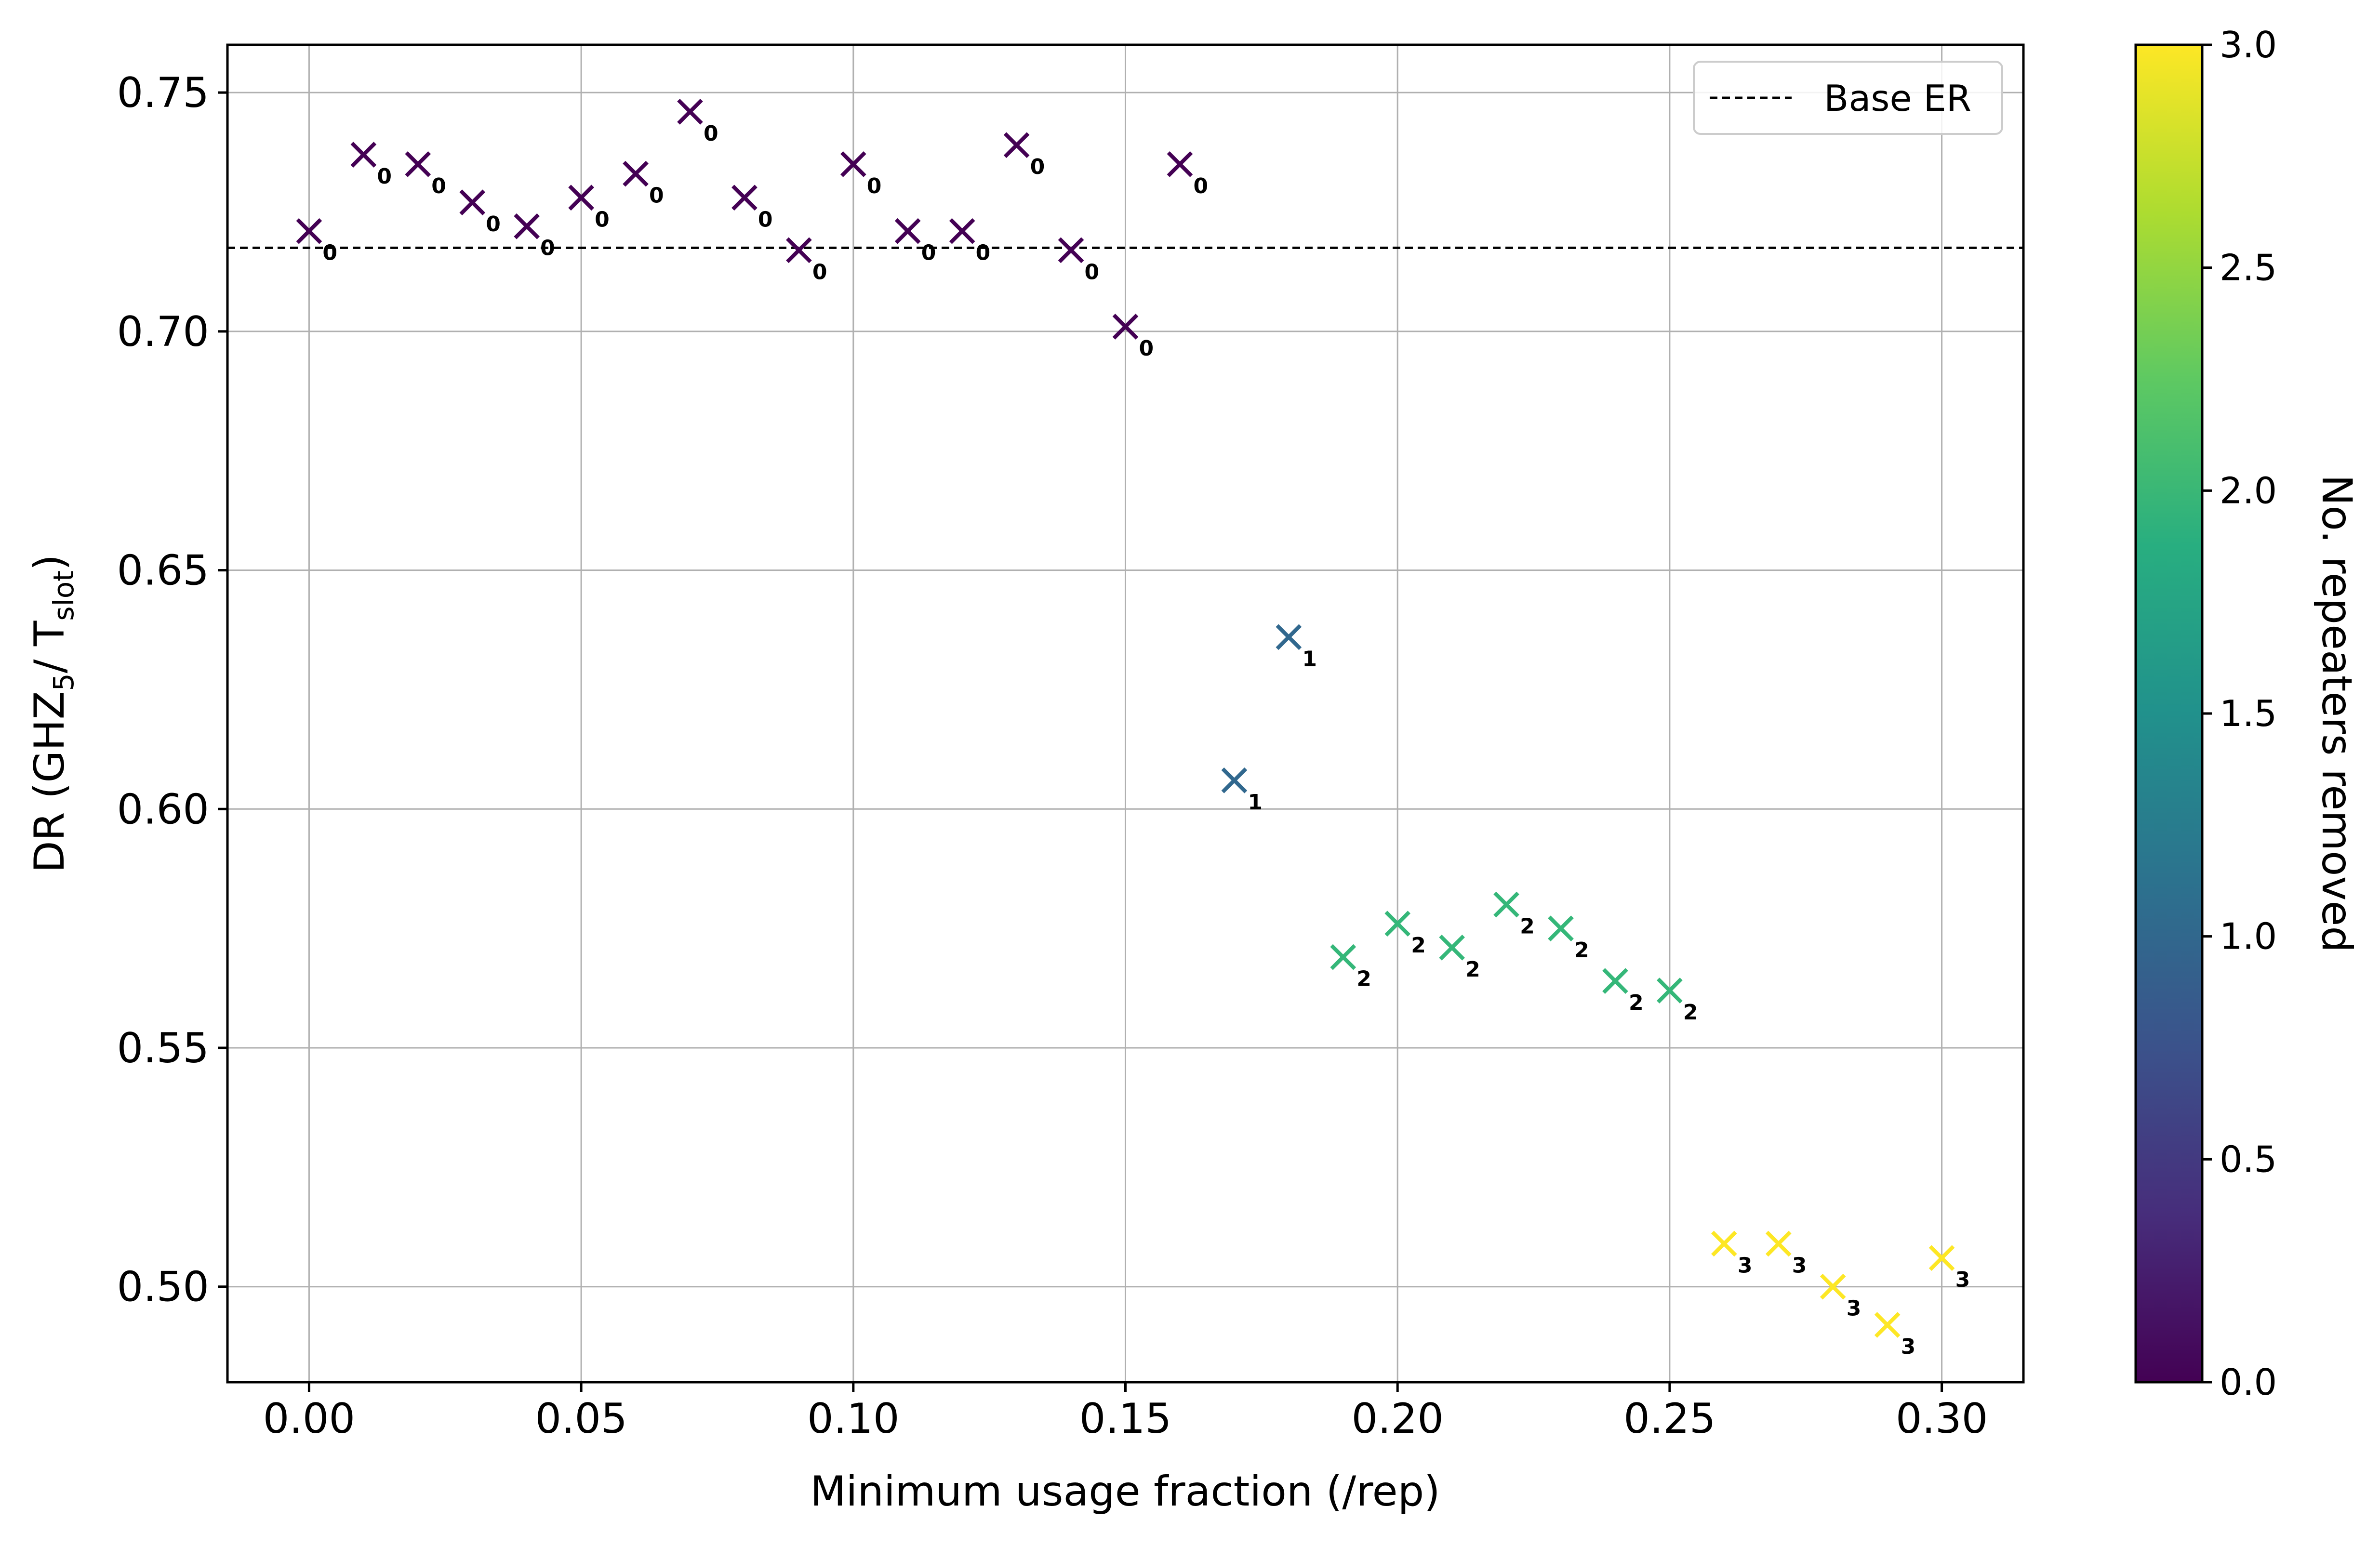 This screenshot has height=1546, width=2380. I want to click on y-tick-label: 0.55, so click(163, 1048).